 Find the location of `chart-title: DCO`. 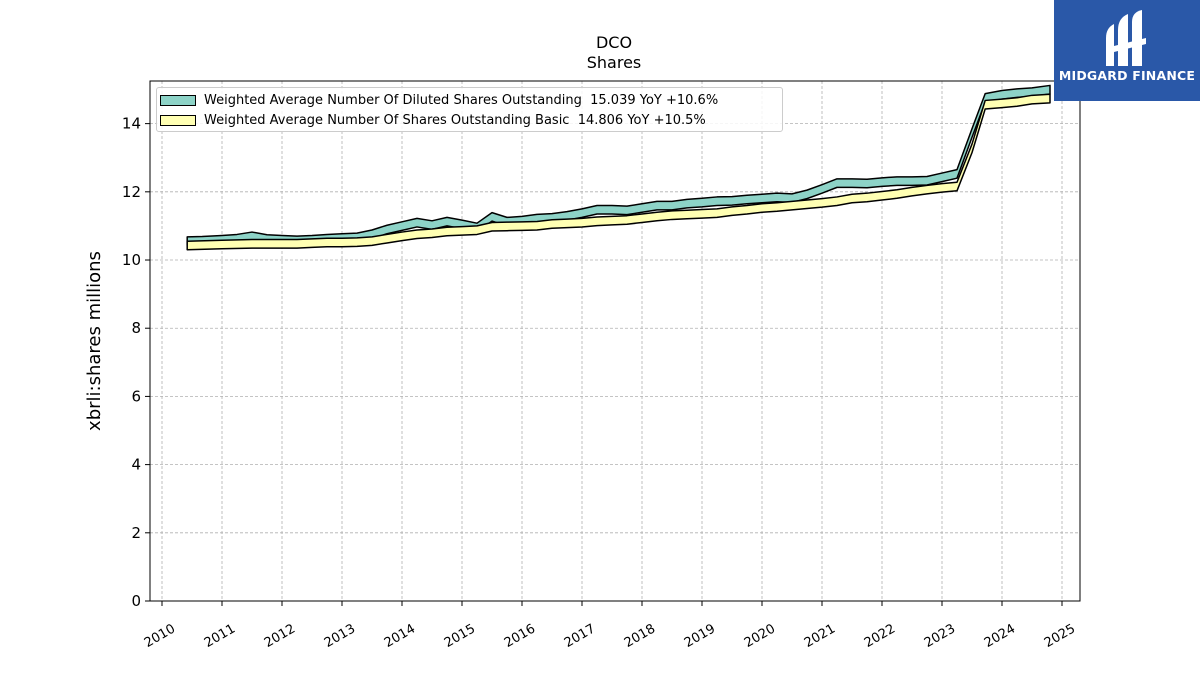

chart-title: DCO is located at coordinates (614, 42).